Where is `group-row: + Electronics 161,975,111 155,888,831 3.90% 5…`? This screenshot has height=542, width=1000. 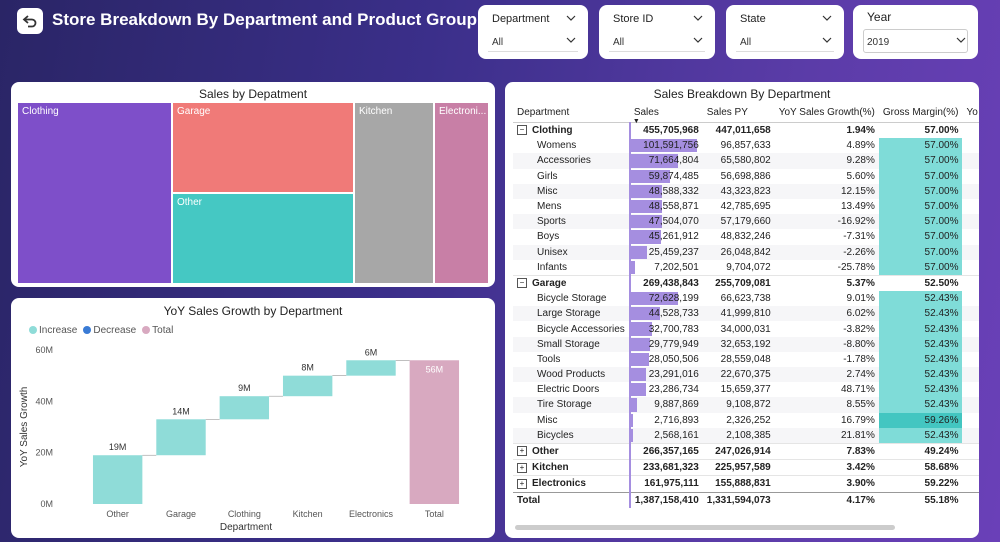 group-row: + Electronics 161,975,111 155,888,831 3.90% 5… is located at coordinates (746, 483).